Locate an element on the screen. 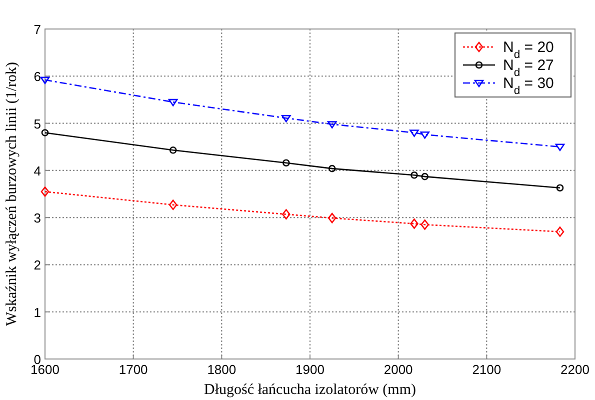  x-tick-label: 1700 is located at coordinates (133, 369).